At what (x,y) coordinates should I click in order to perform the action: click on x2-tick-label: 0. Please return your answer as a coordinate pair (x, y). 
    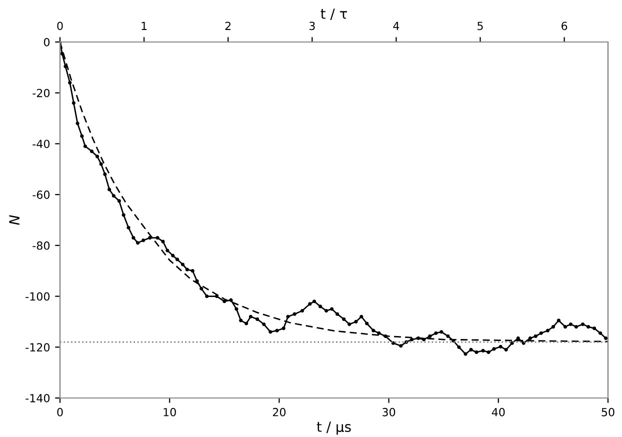
    Looking at the image, I should click on (60, 26).